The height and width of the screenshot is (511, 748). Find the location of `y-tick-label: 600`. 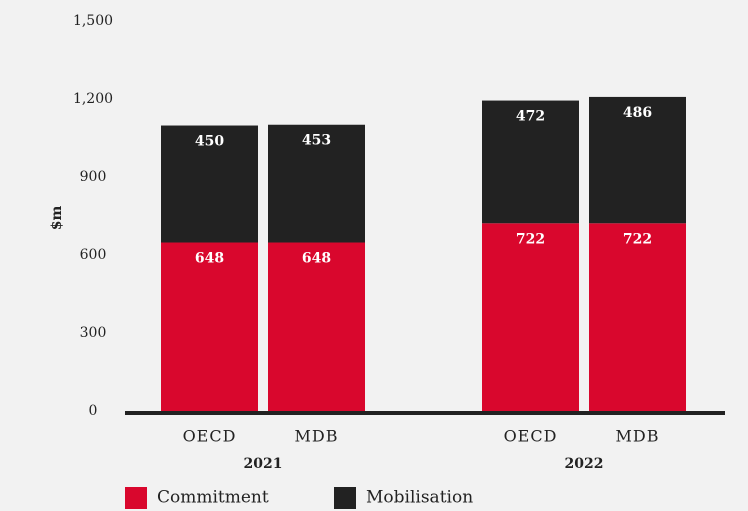

y-tick-label: 600 is located at coordinates (93, 255).